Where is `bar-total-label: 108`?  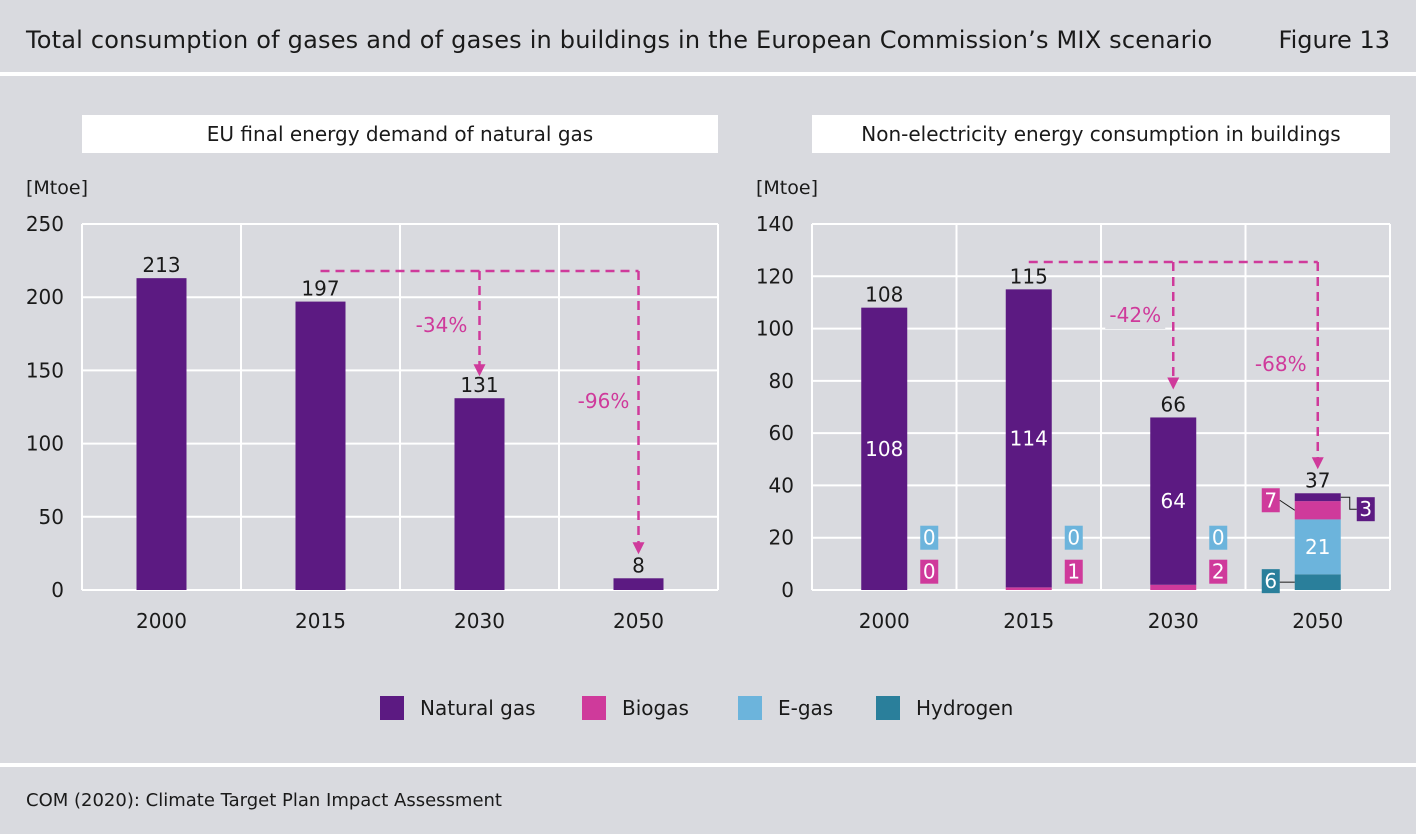
bar-total-label: 108 is located at coordinates (884, 295).